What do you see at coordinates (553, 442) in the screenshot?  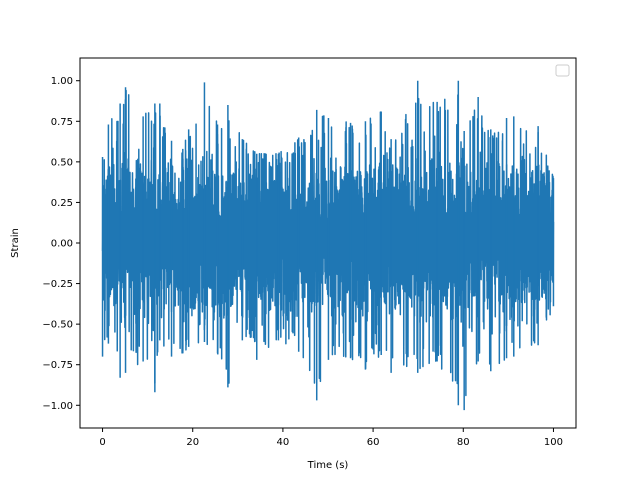 I see `x-tick-label: 100` at bounding box center [553, 442].